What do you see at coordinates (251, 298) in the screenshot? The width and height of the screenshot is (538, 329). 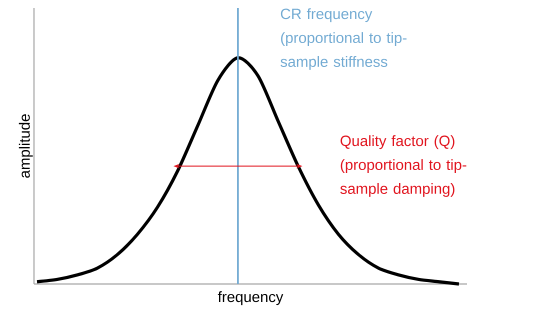 I see `x-axis-title: frequency` at bounding box center [251, 298].